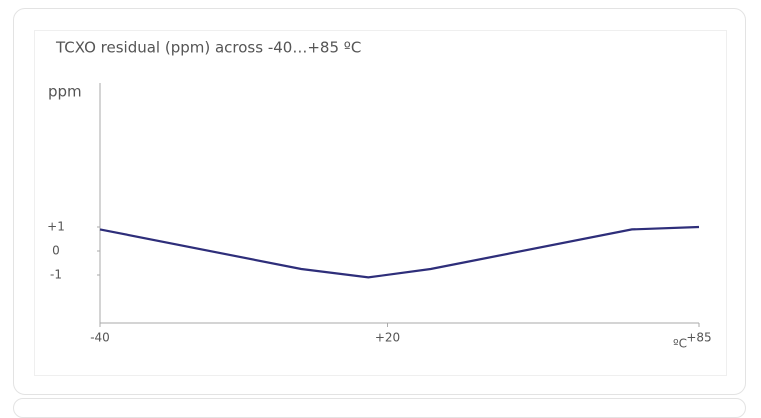 The width and height of the screenshot is (761, 418). I want to click on y-tick-label: +1, so click(56, 227).